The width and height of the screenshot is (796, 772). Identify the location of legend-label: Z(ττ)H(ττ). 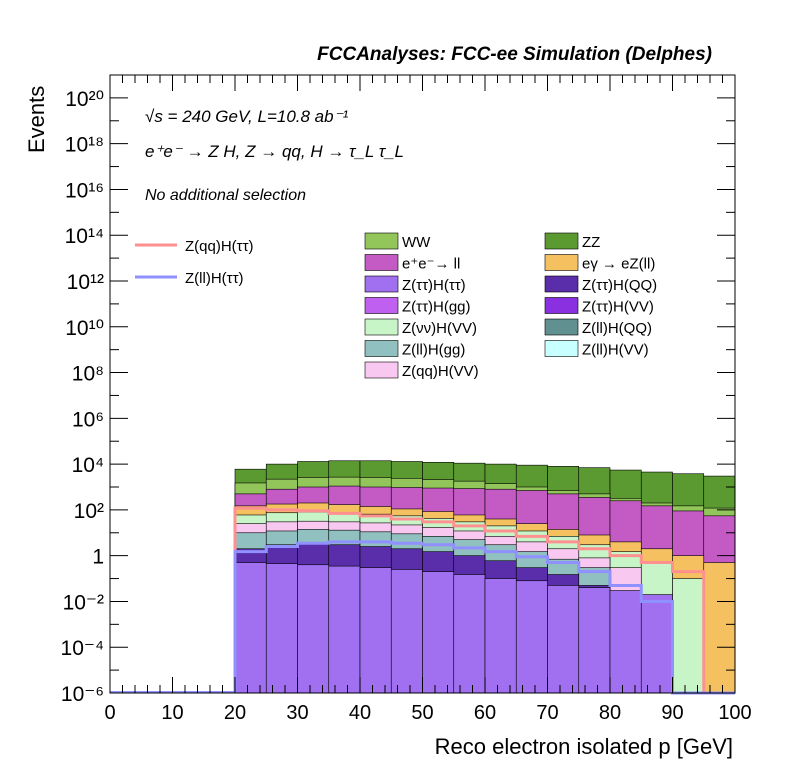
(434, 285).